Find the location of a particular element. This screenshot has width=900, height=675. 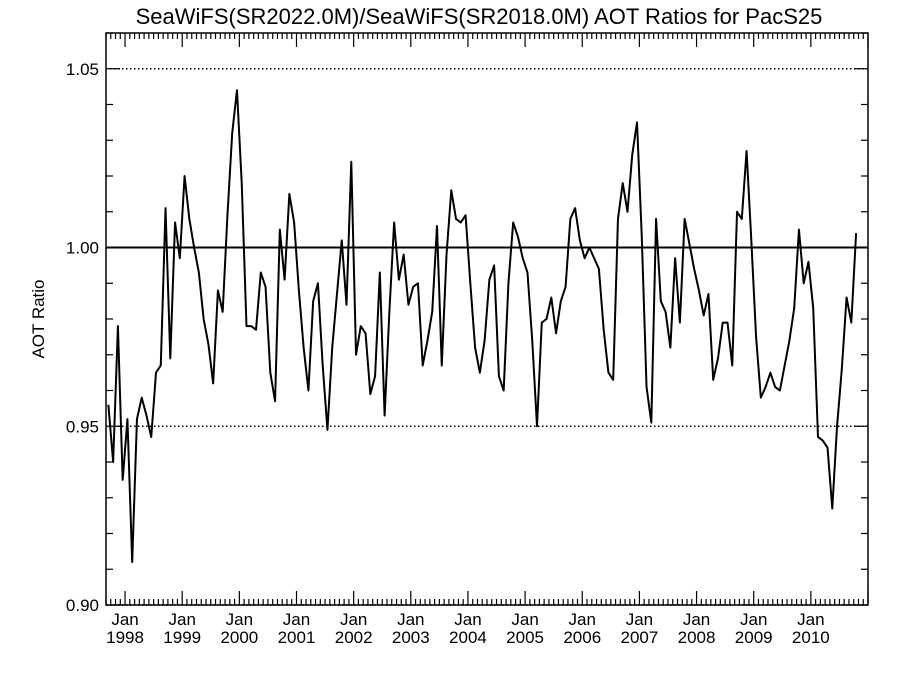

x-tick-label-year: 2003 is located at coordinates (411, 637).